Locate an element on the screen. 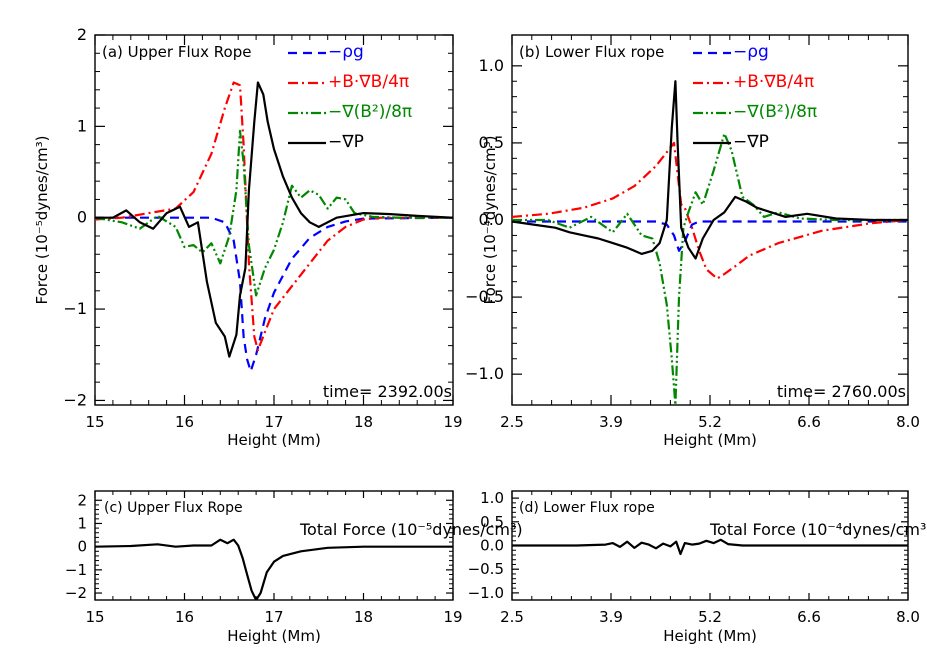  panel-a-xtick-label: 15 is located at coordinates (94, 422).